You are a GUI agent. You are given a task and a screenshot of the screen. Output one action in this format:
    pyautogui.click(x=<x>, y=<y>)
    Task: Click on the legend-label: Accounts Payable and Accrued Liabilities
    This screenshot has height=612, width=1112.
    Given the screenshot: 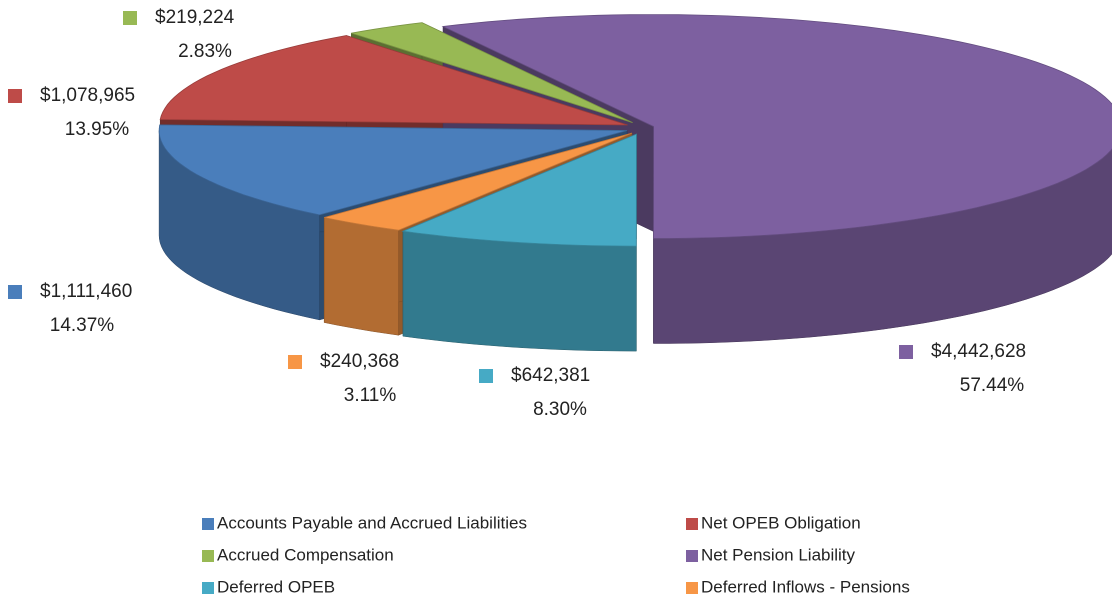 What is the action you would take?
    pyautogui.click(x=372, y=522)
    